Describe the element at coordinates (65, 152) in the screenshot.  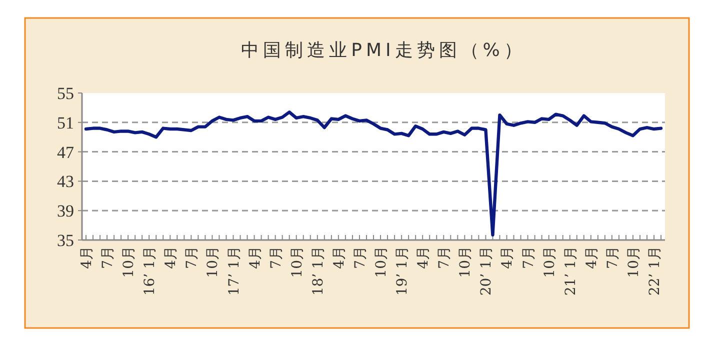
I see `y-tick-label: 47` at that location.